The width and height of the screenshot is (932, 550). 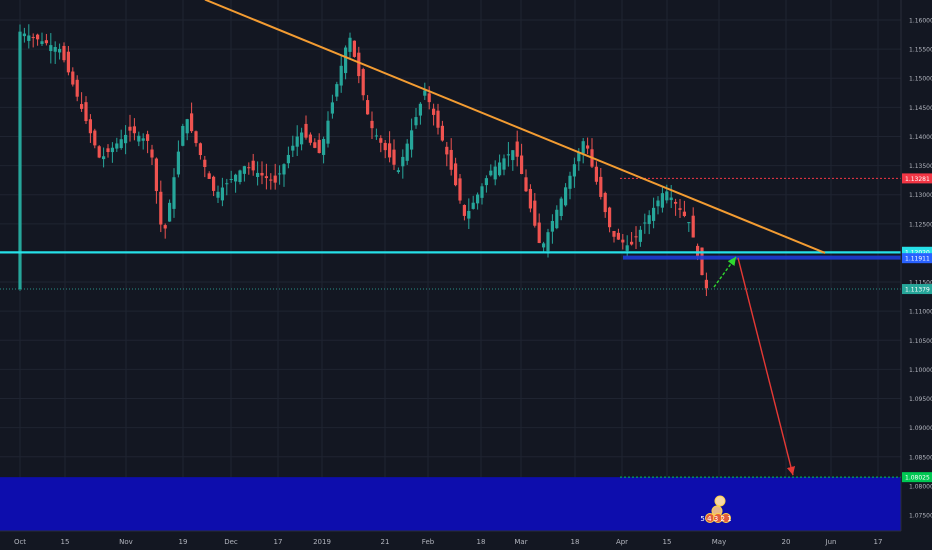 I want to click on time-tick-label: 2019, so click(x=322, y=542).